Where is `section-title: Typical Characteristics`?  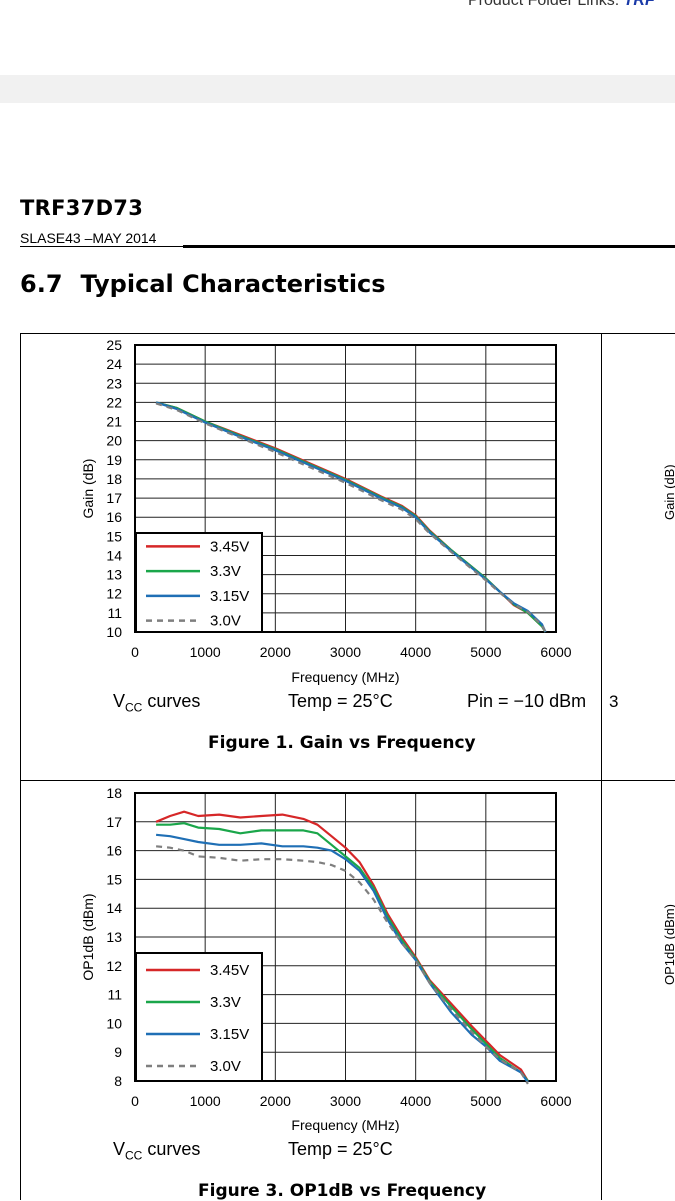
section-title: Typical Characteristics is located at coordinates (233, 284).